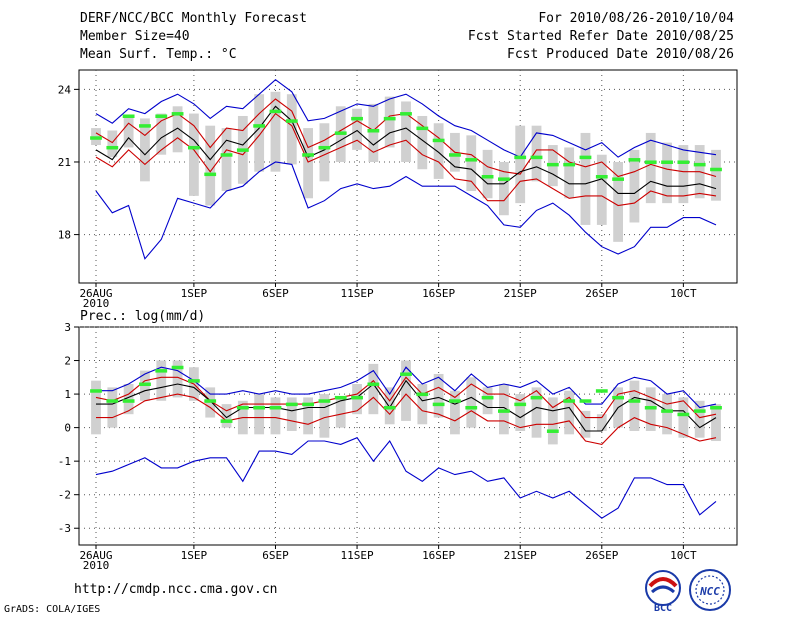  Describe the element at coordinates (52, 609) in the screenshot. I see `grads-credit: GrADS: COLA/IGES` at that location.